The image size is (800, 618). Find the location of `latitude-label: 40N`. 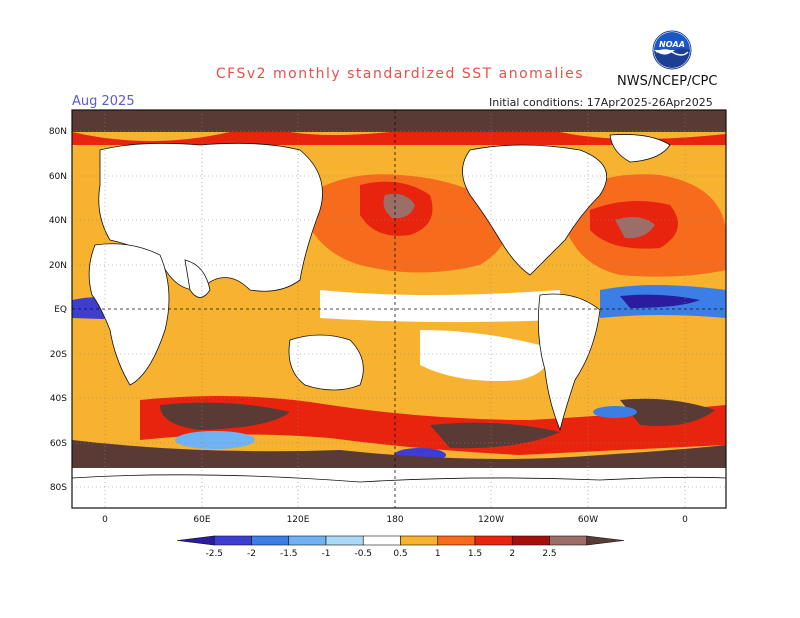

latitude-label: 40N is located at coordinates (58, 221).